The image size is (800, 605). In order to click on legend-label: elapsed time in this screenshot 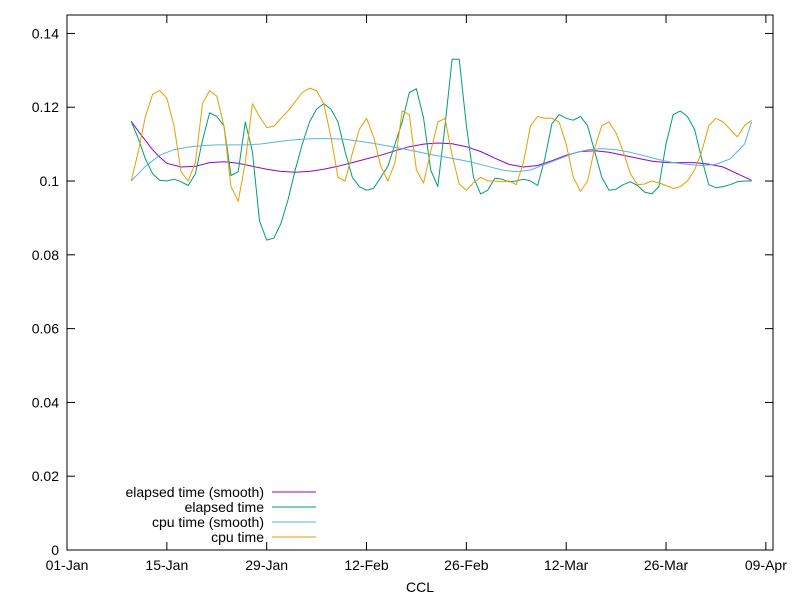, I will do `click(225, 507)`.